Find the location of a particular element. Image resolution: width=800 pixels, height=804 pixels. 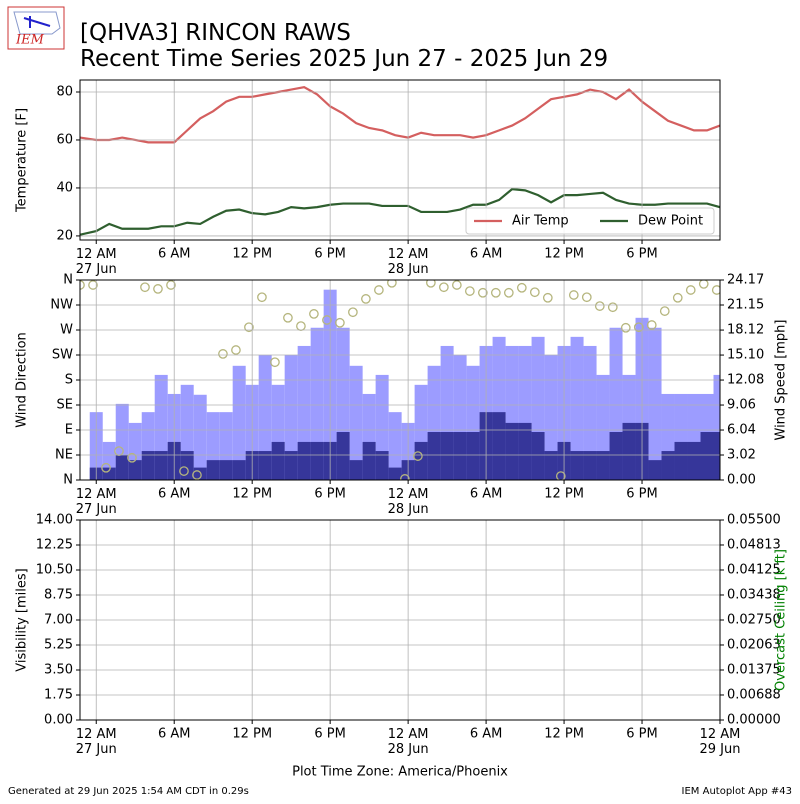

y-tick-label: 7.00 is located at coordinates (58, 620).